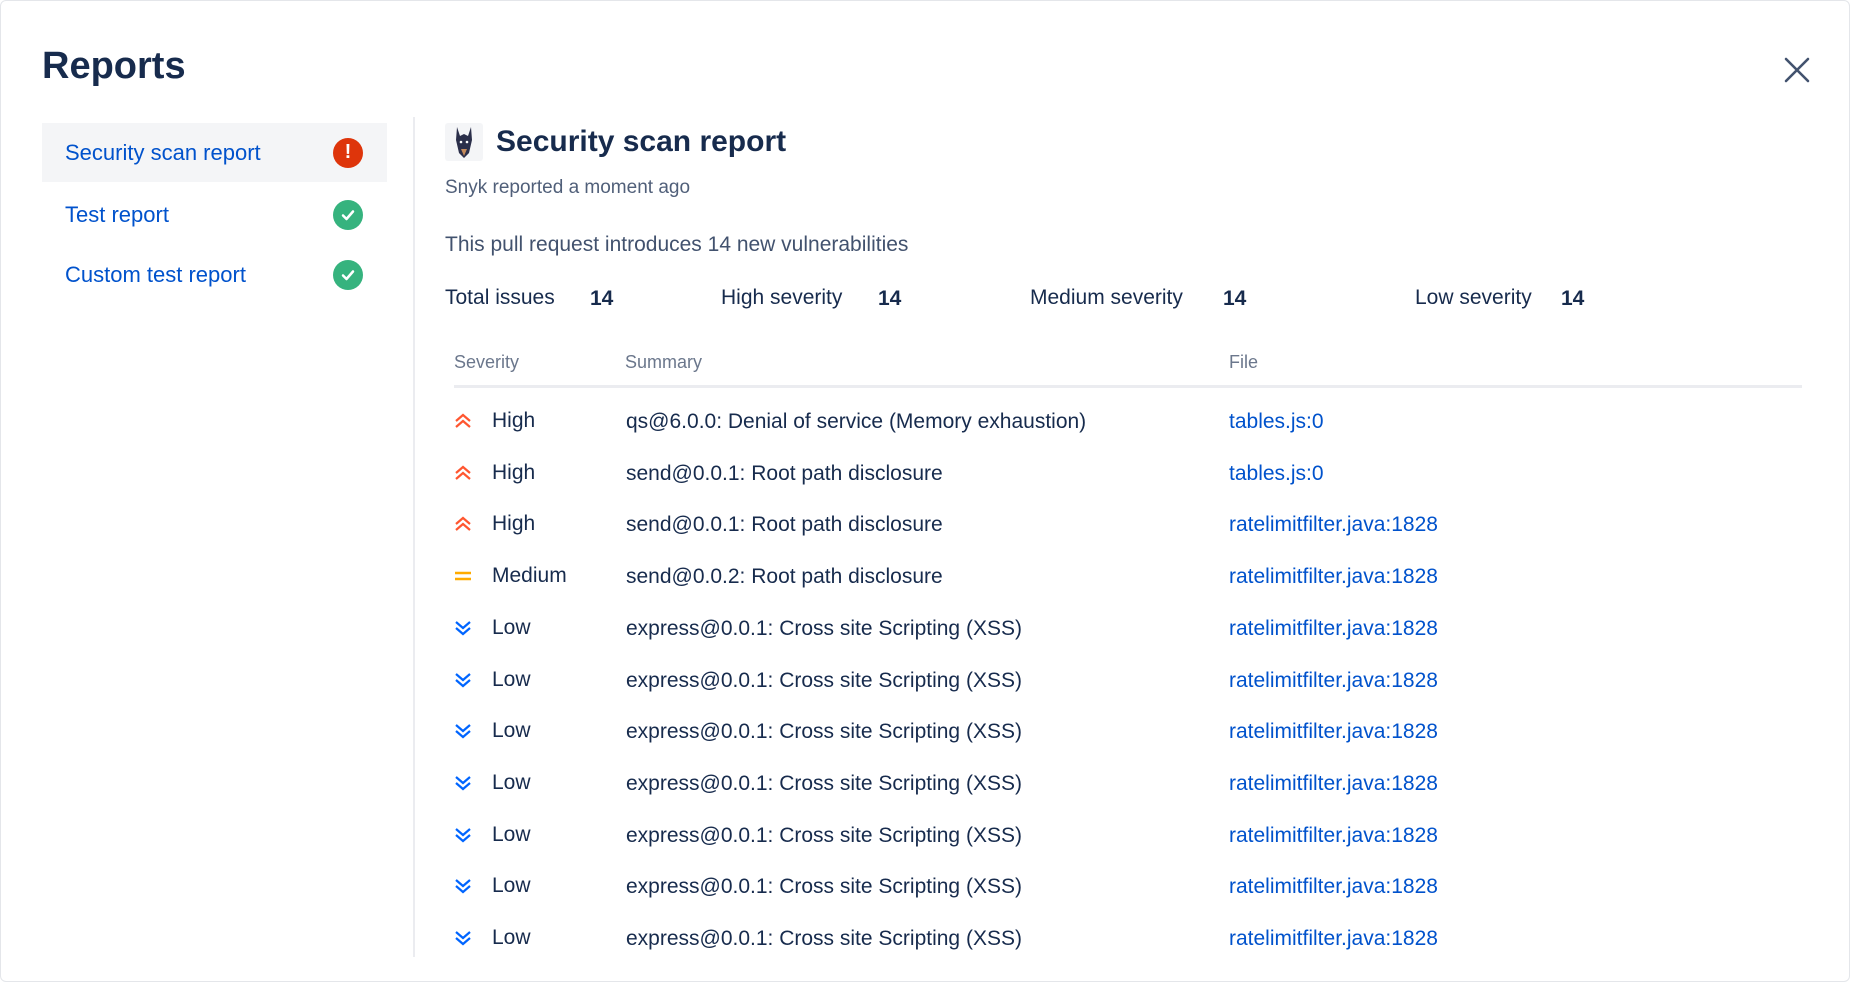  I want to click on sidebar-item-security-scan-report: Security scan report !, so click(214, 152).